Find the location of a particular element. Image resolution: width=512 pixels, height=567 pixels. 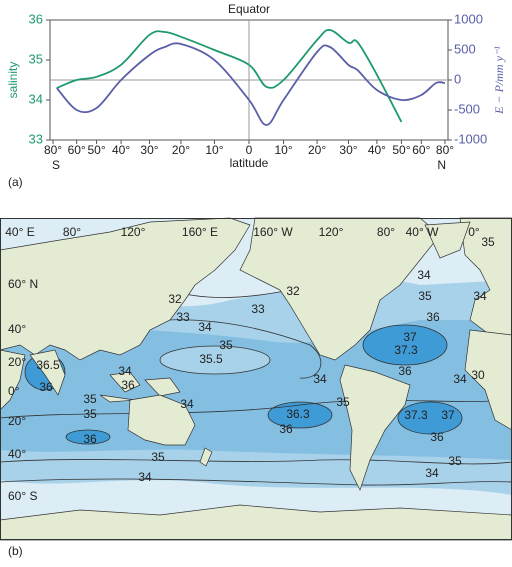

panel-label: (b) is located at coordinates (15, 551).